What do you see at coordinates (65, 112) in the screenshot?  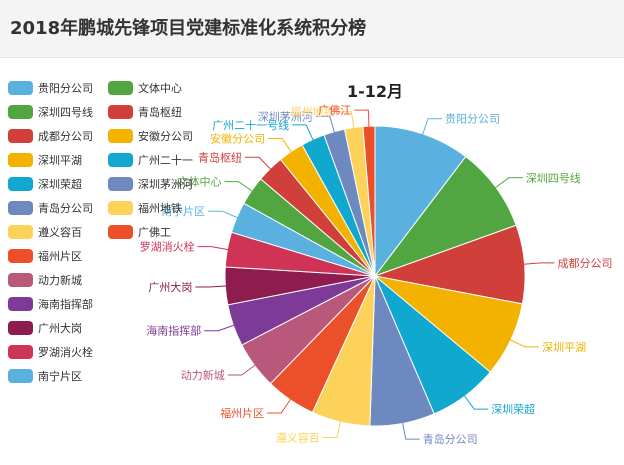 I see `legend-label: 深圳四号线` at bounding box center [65, 112].